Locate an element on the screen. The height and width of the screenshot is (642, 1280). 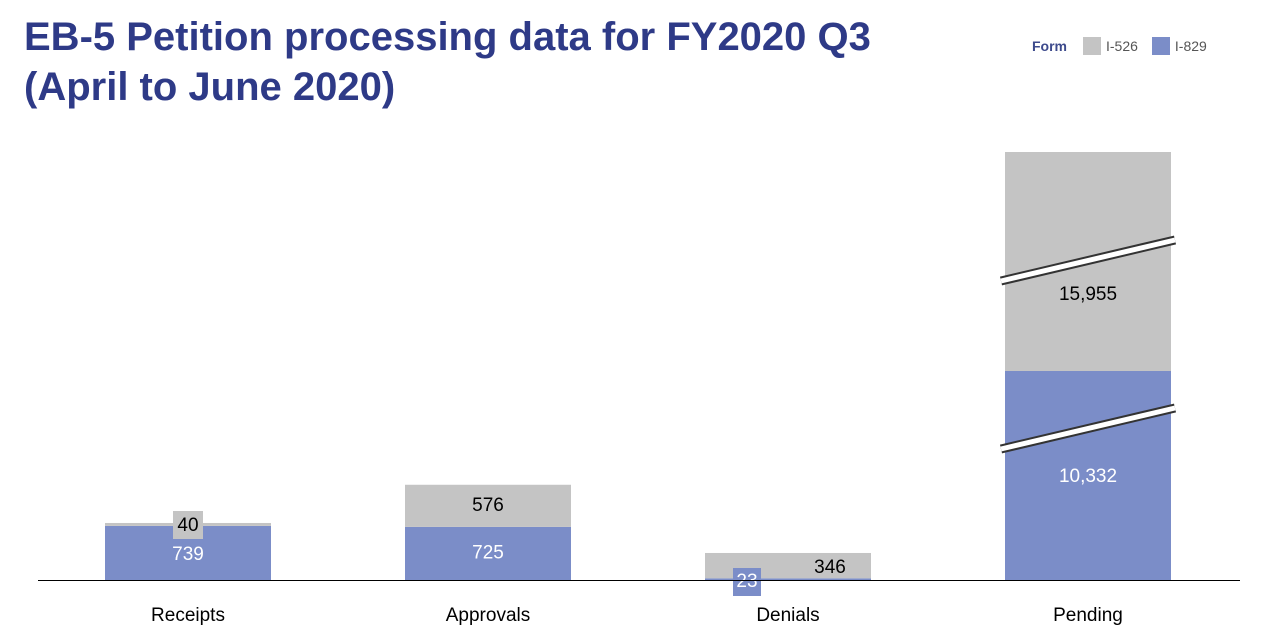
legend-swatch-i526 is located at coordinates (1092, 46).